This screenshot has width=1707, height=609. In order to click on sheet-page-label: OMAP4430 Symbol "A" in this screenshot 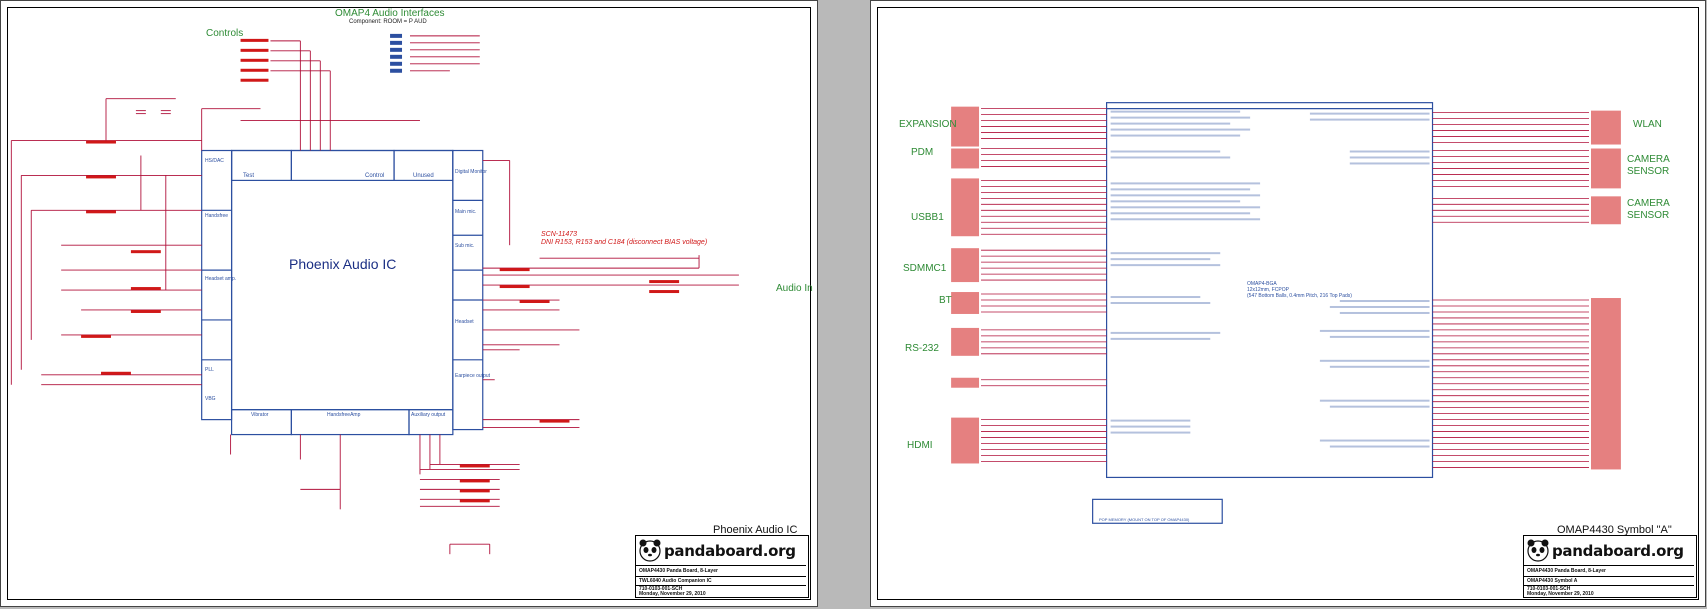, I will do `click(1614, 530)`.